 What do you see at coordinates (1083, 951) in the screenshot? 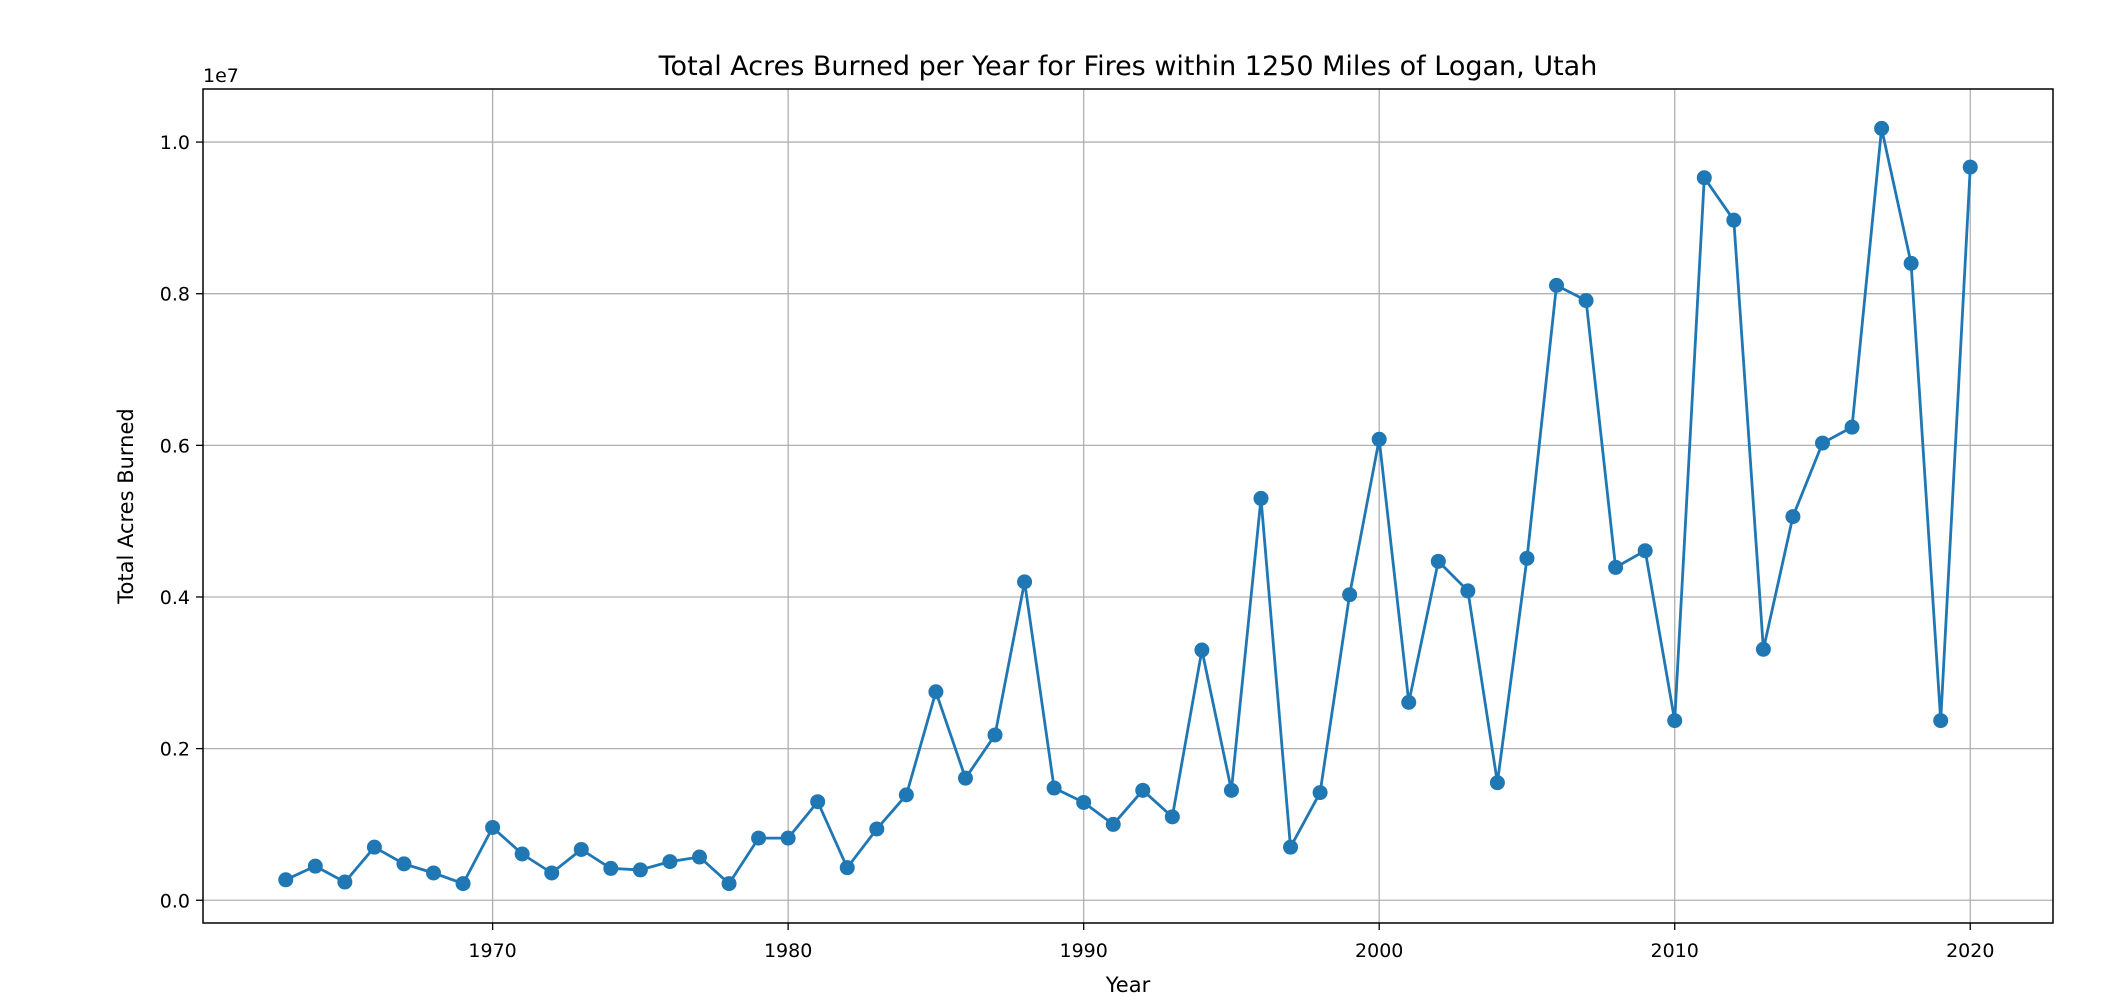
I see `x-tick-label: 1990` at bounding box center [1083, 951].